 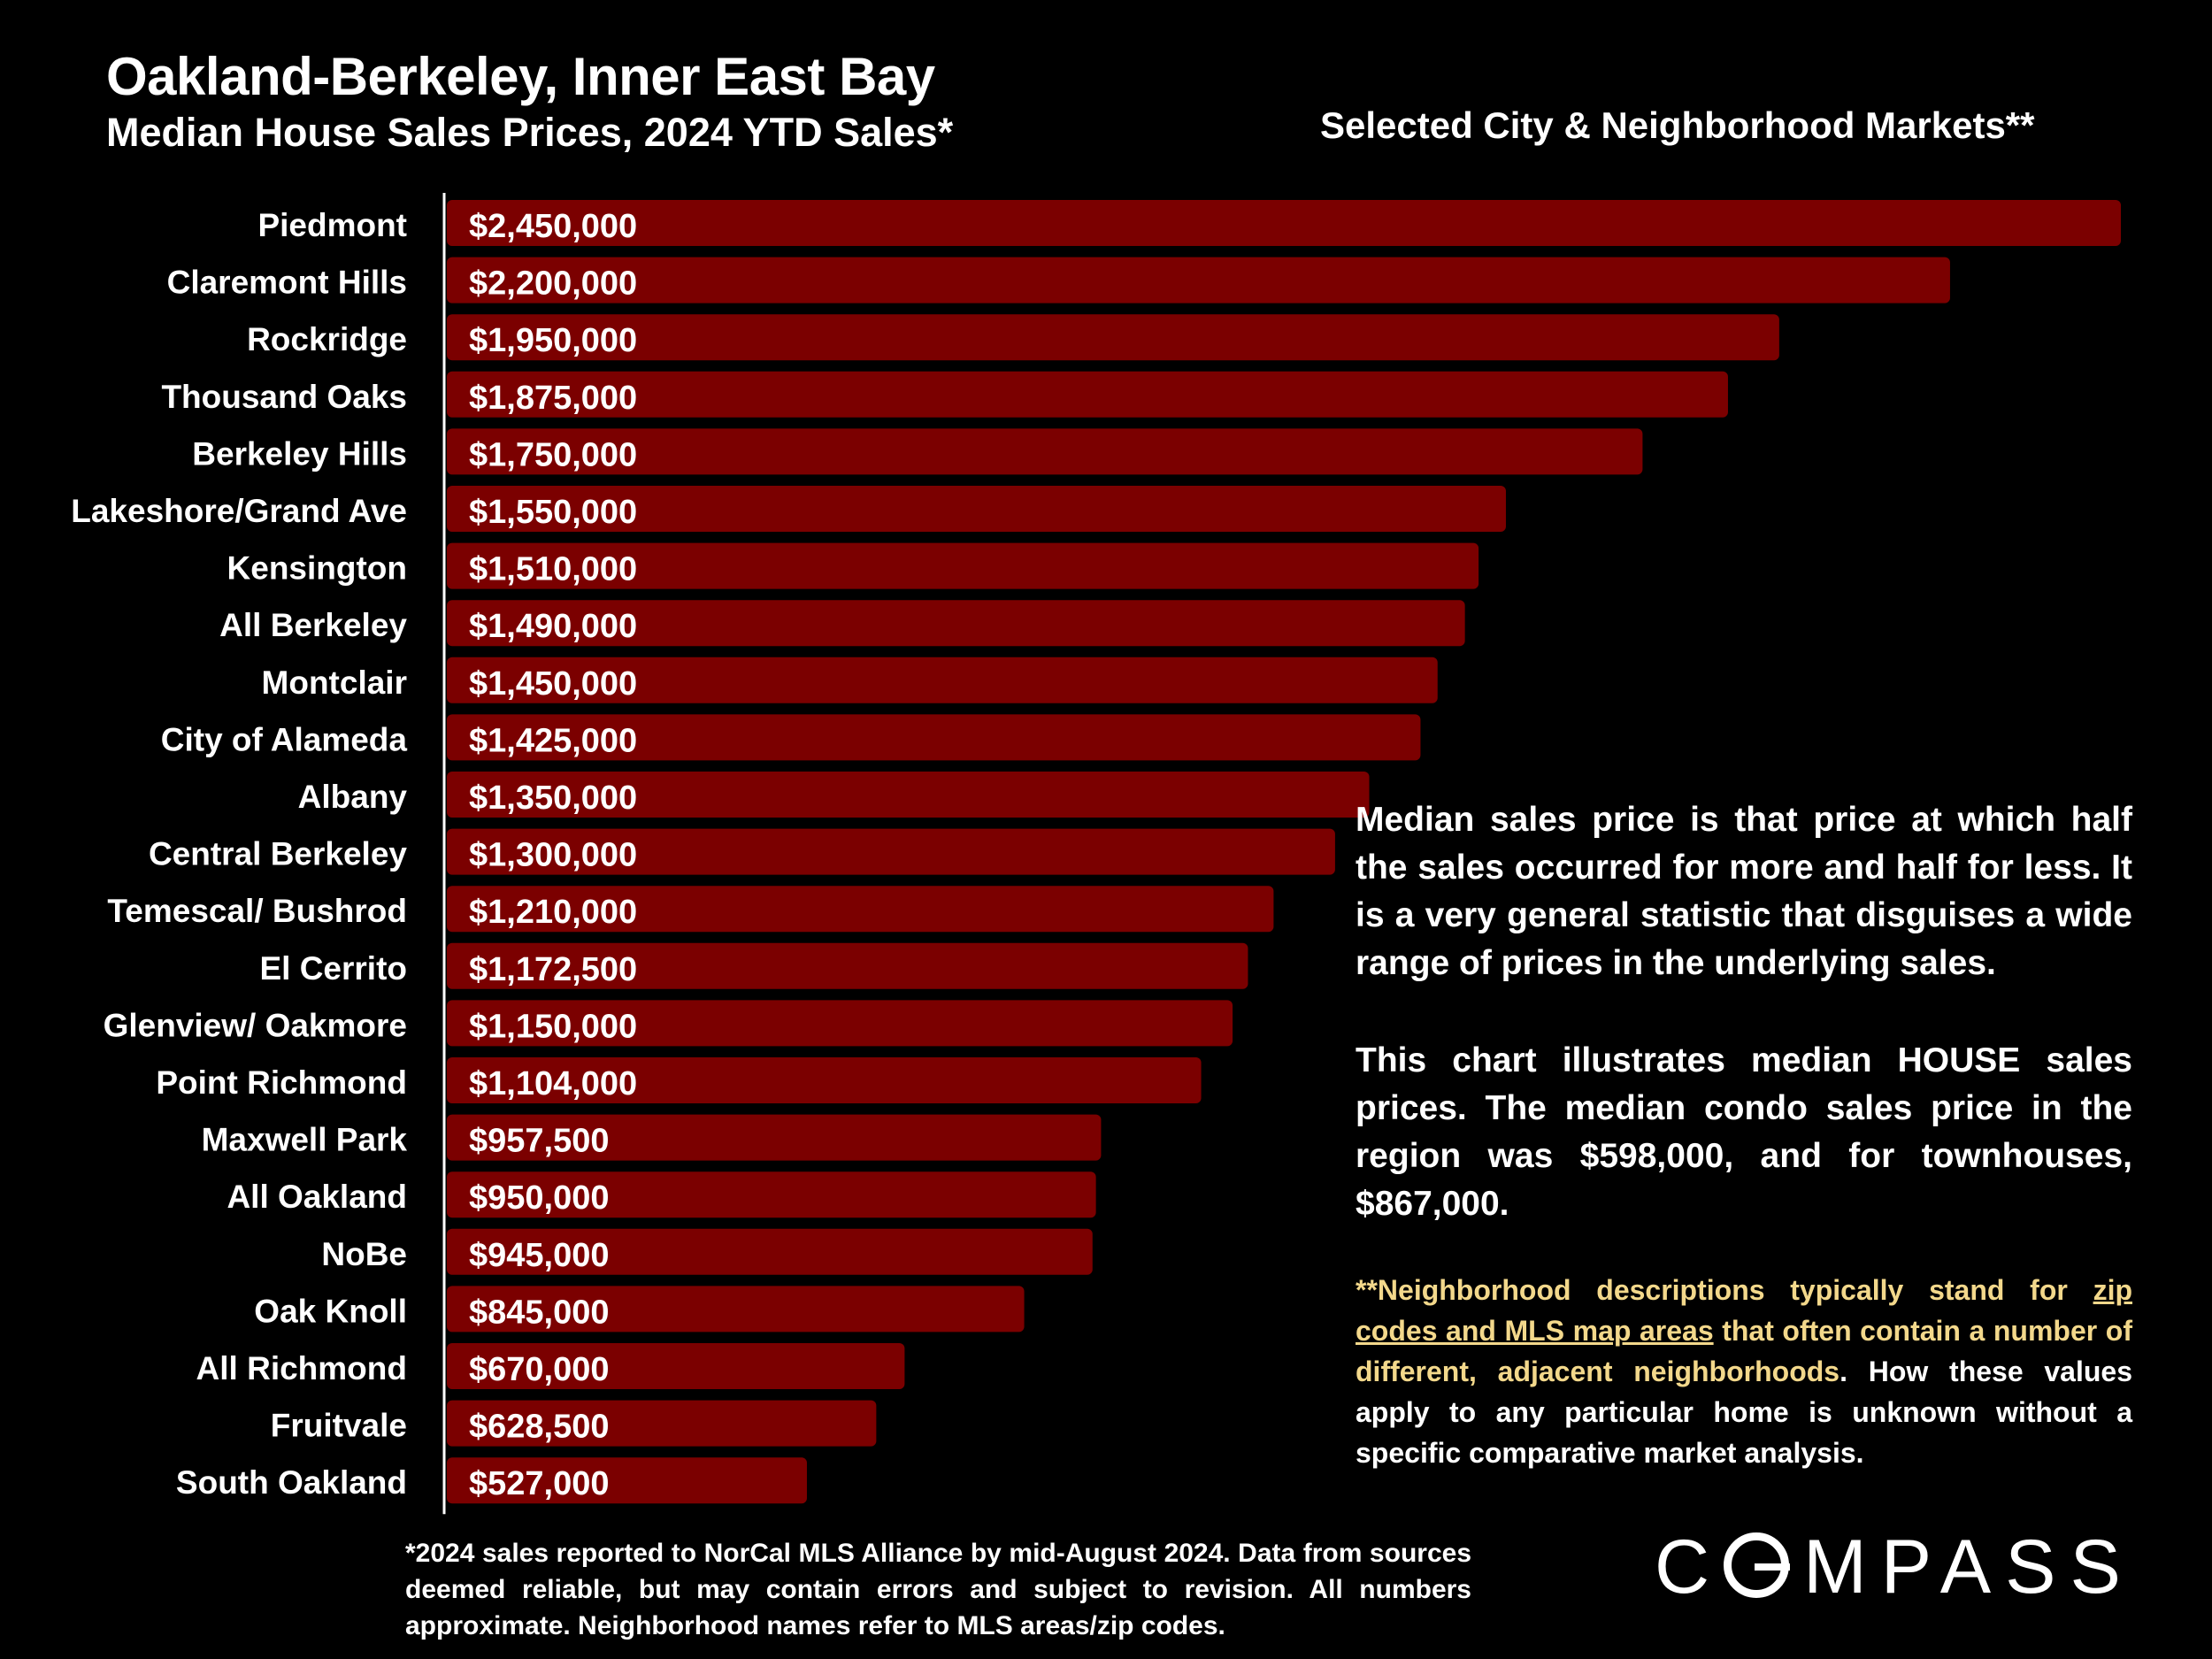 I want to click on data-label: $1,950,000, so click(x=553, y=341).